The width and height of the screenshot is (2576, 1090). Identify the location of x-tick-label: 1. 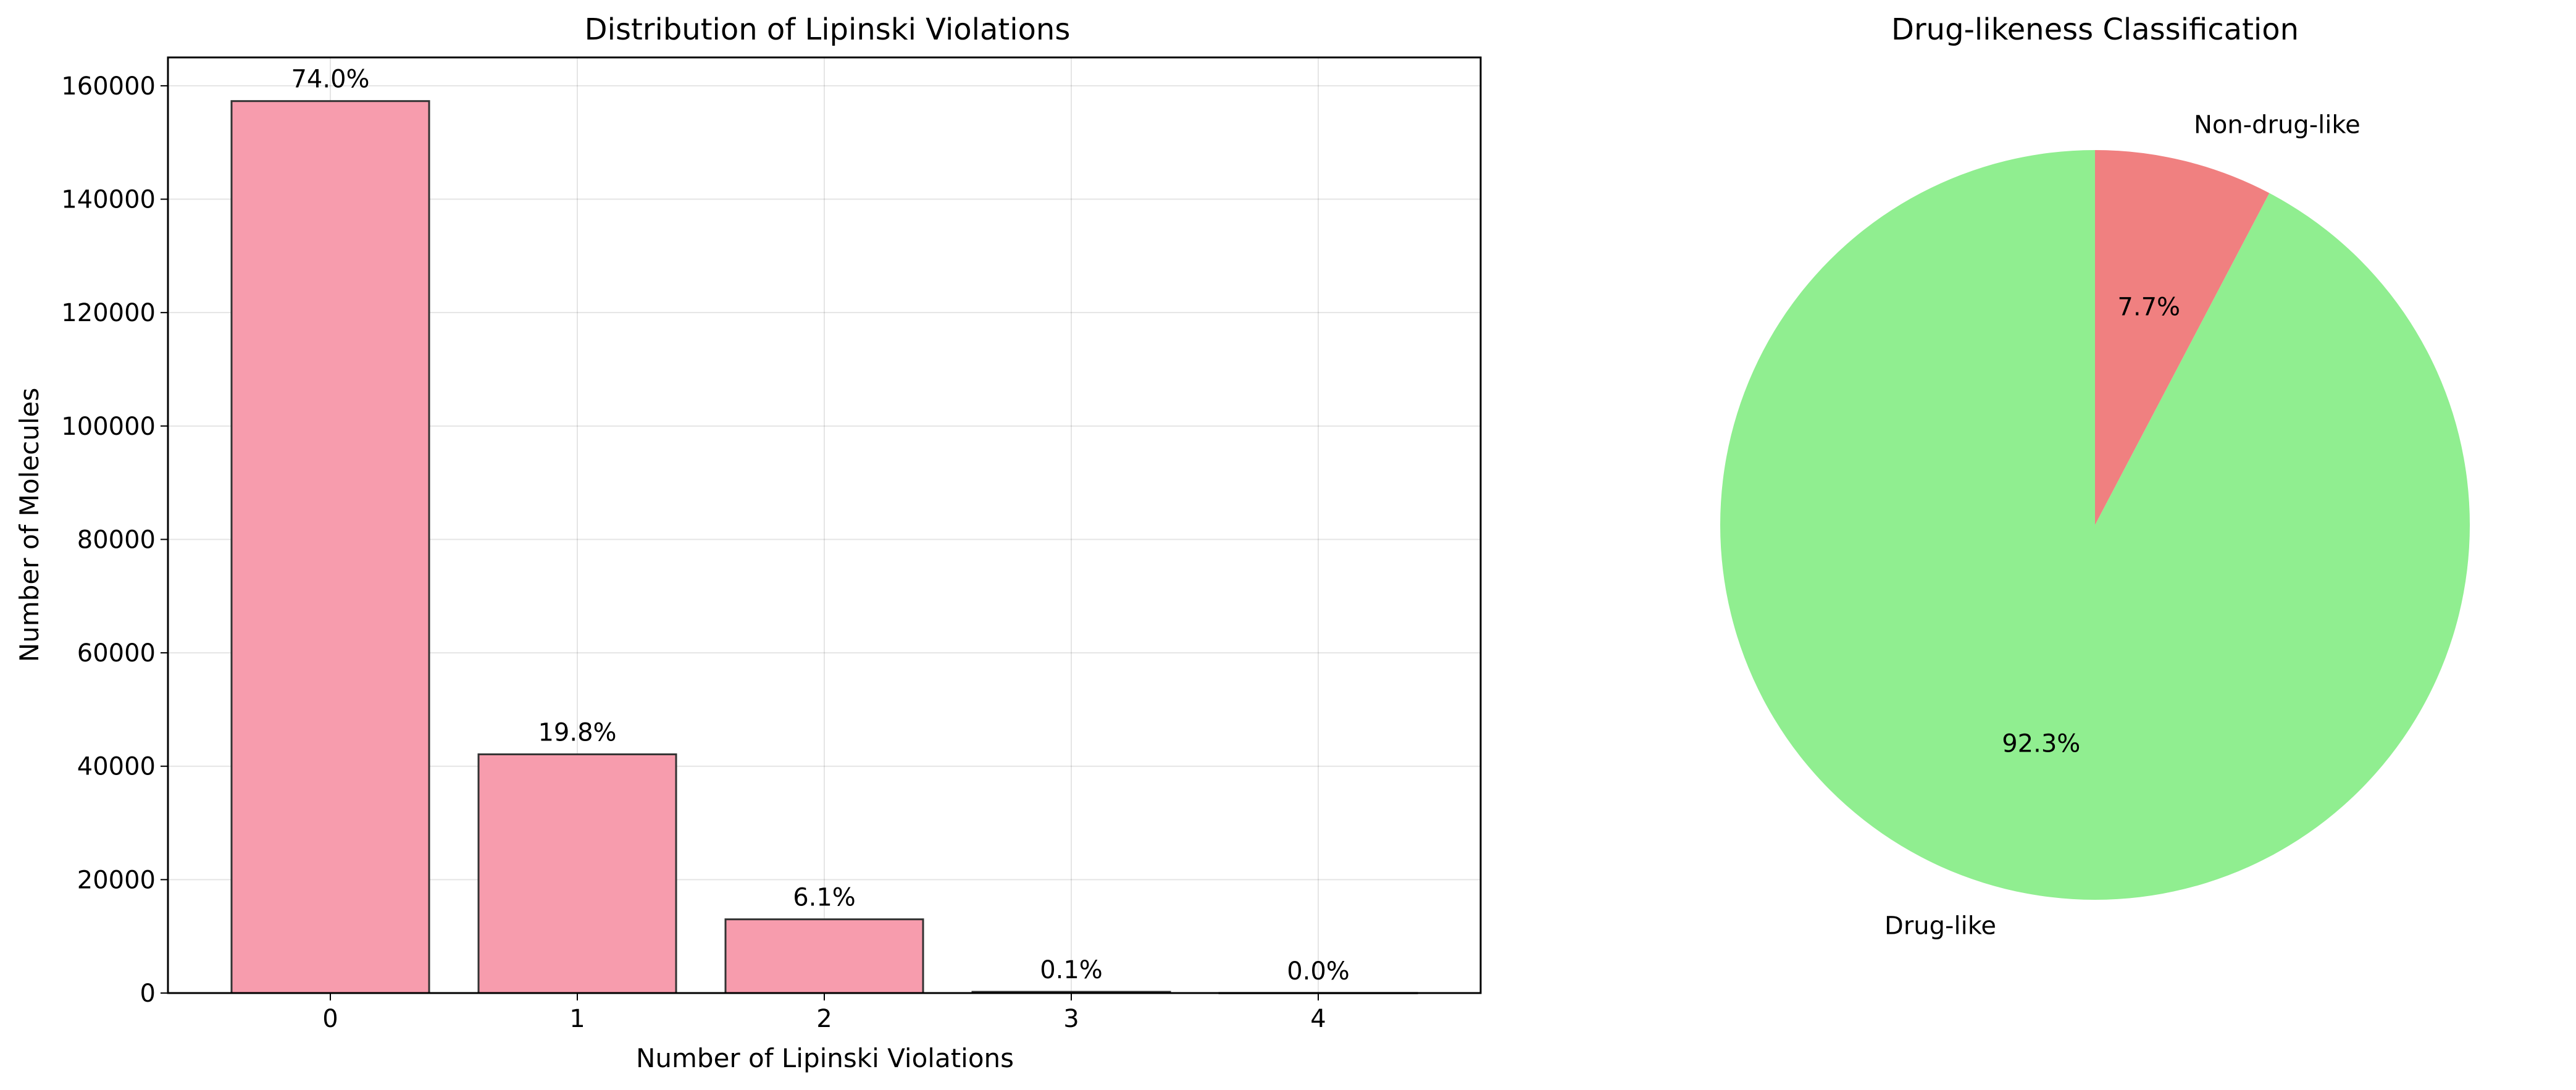
(577, 1019).